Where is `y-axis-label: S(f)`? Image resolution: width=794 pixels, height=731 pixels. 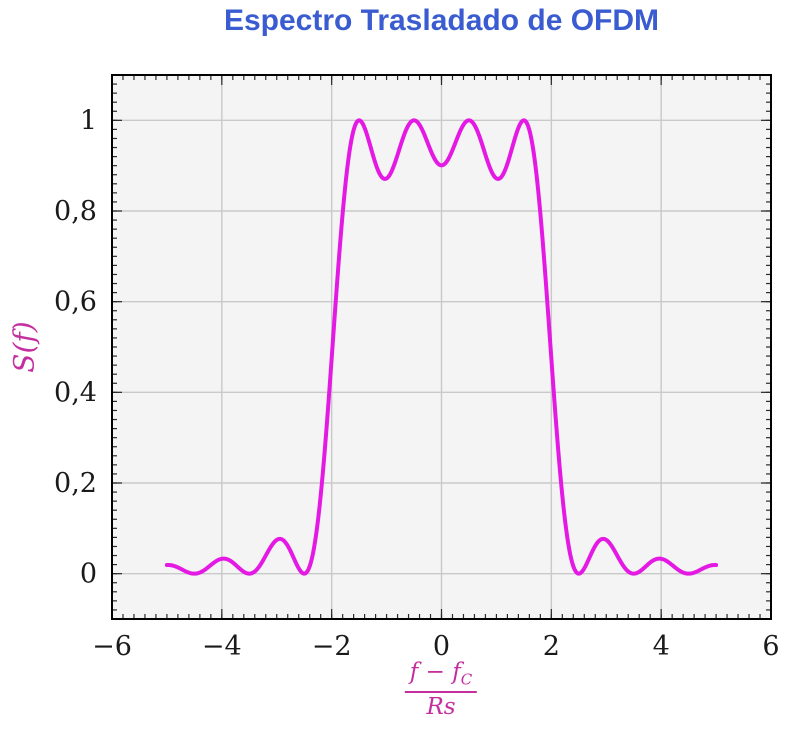
y-axis-label: S(f) is located at coordinates (24, 347).